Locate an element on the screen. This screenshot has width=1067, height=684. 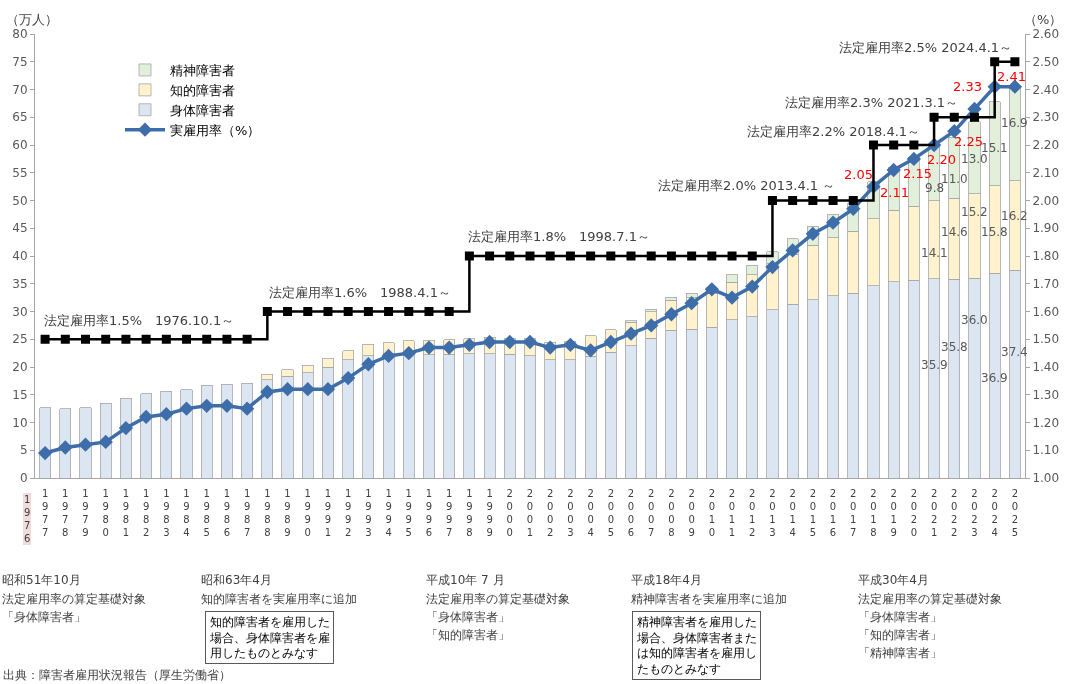
data-label: 15.2 is located at coordinates (974, 212).